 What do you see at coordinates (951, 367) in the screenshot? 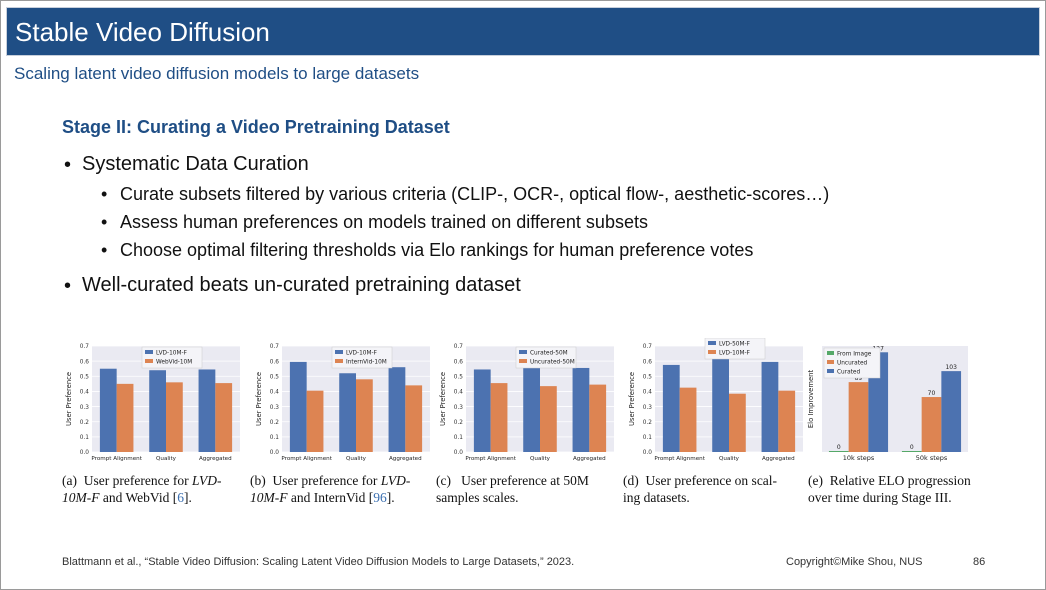
I see `bar-value-label: 103` at bounding box center [951, 367].